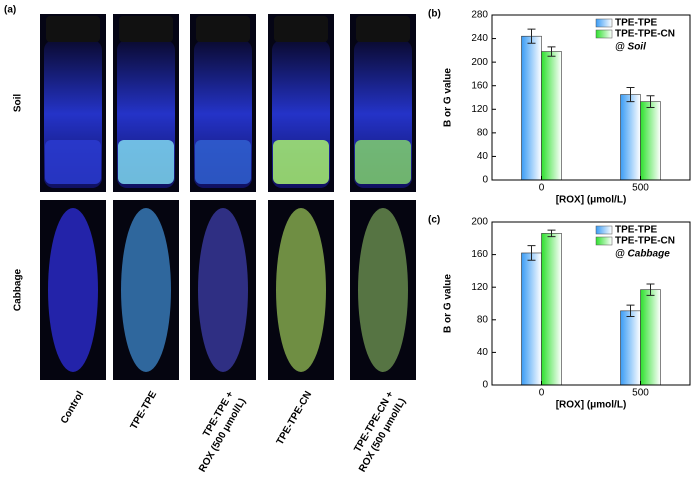 This screenshot has height=494, width=700. I want to click on column-label: TPE-TPE, so click(143, 410).